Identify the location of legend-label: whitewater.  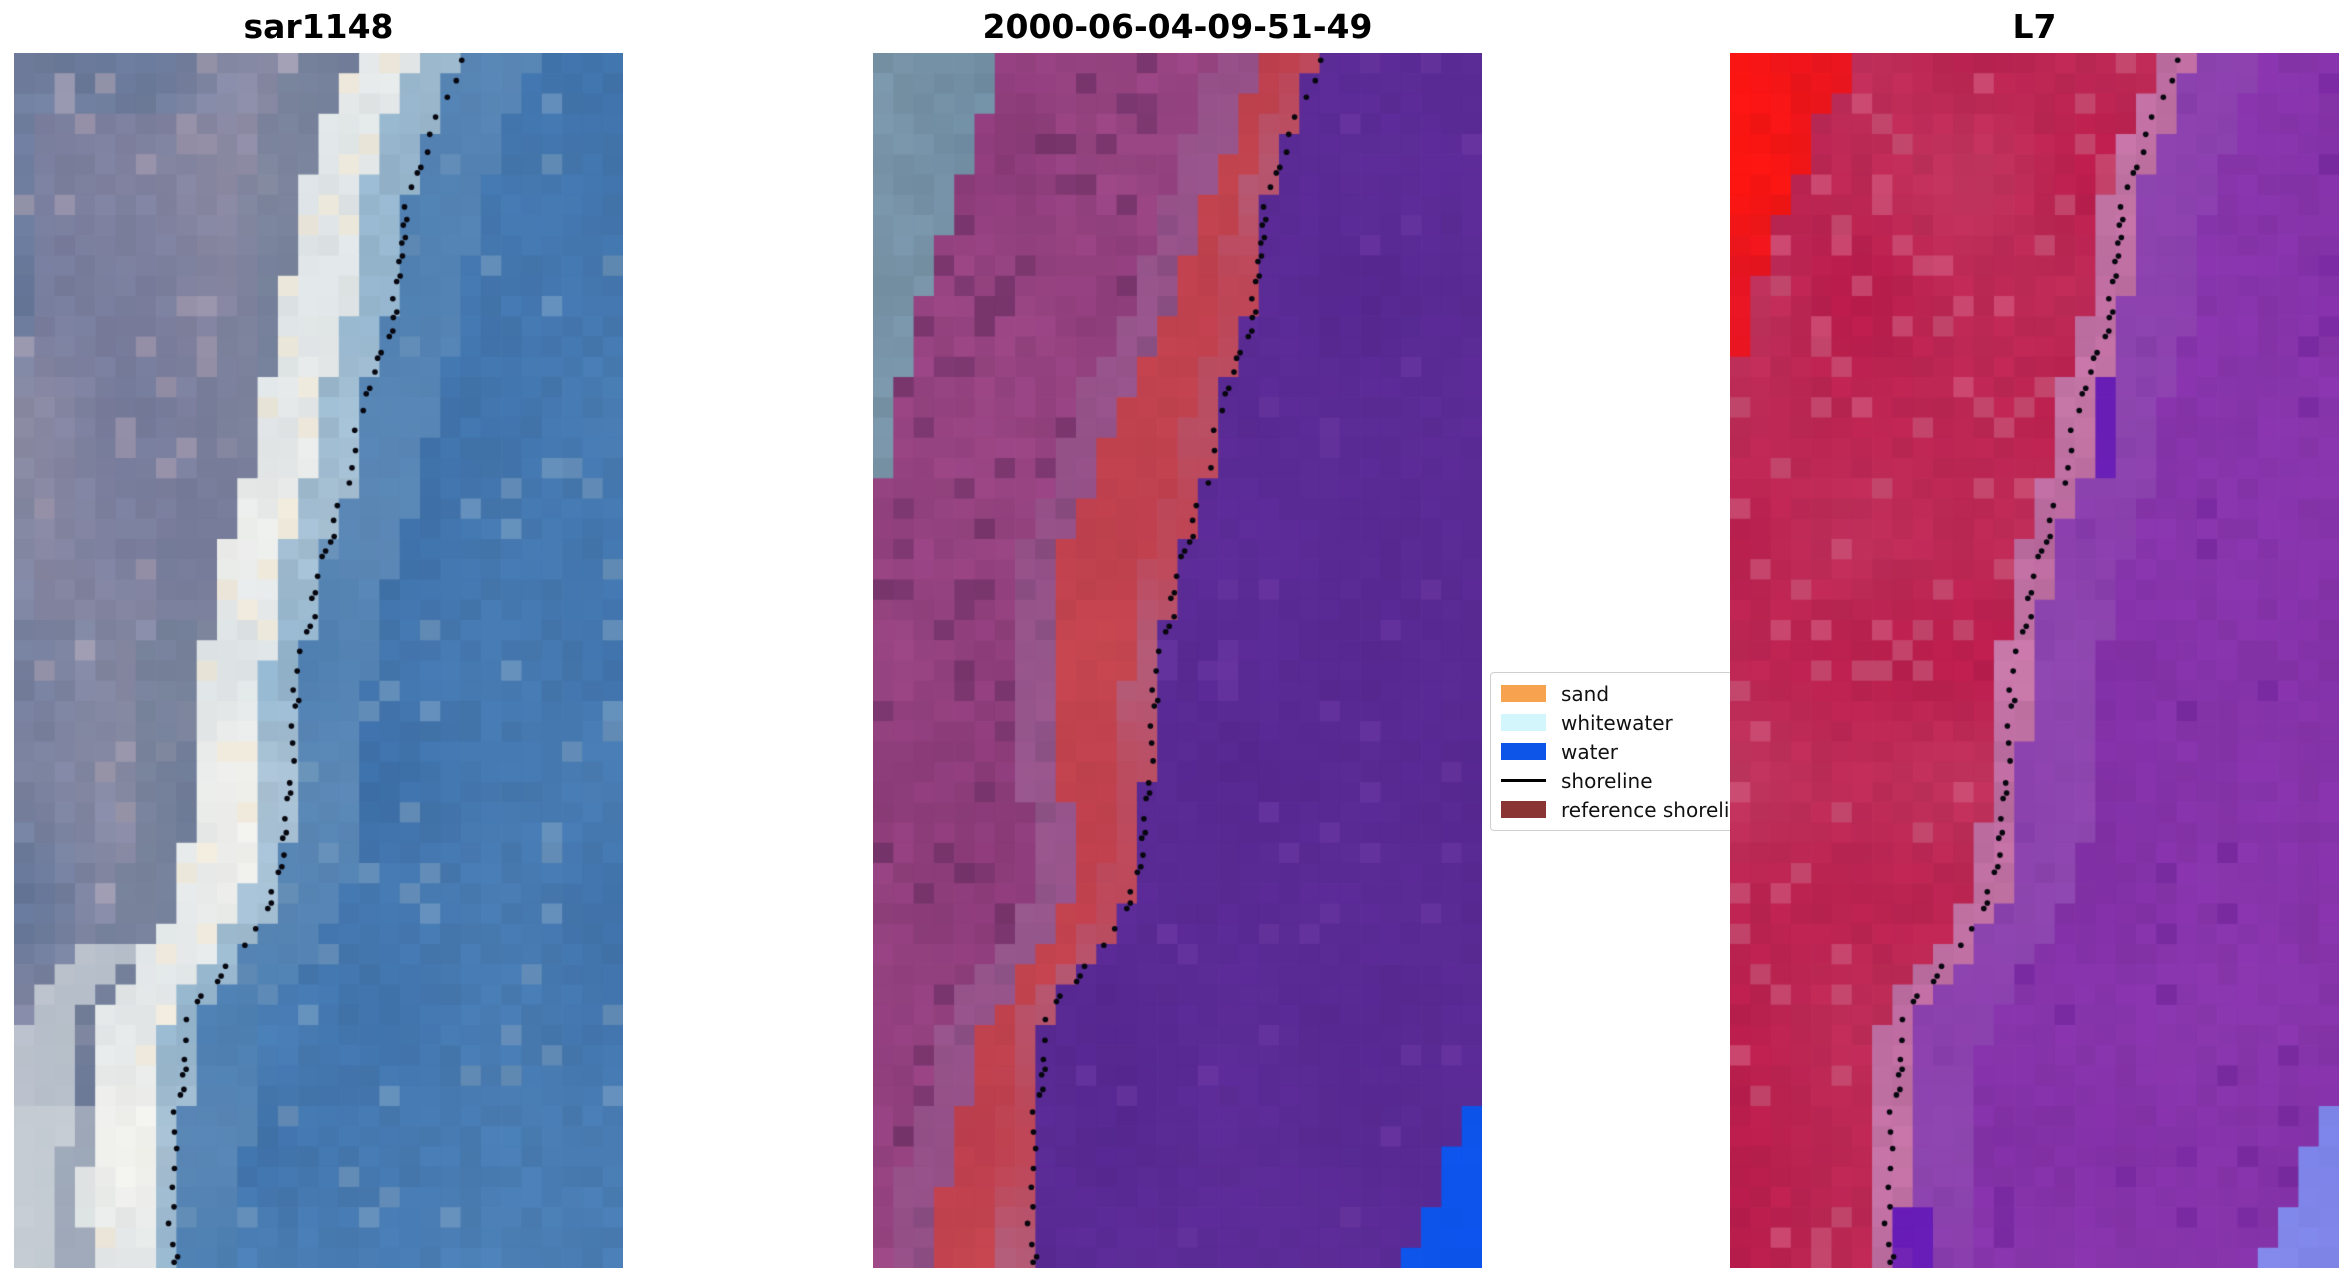
(1617, 722).